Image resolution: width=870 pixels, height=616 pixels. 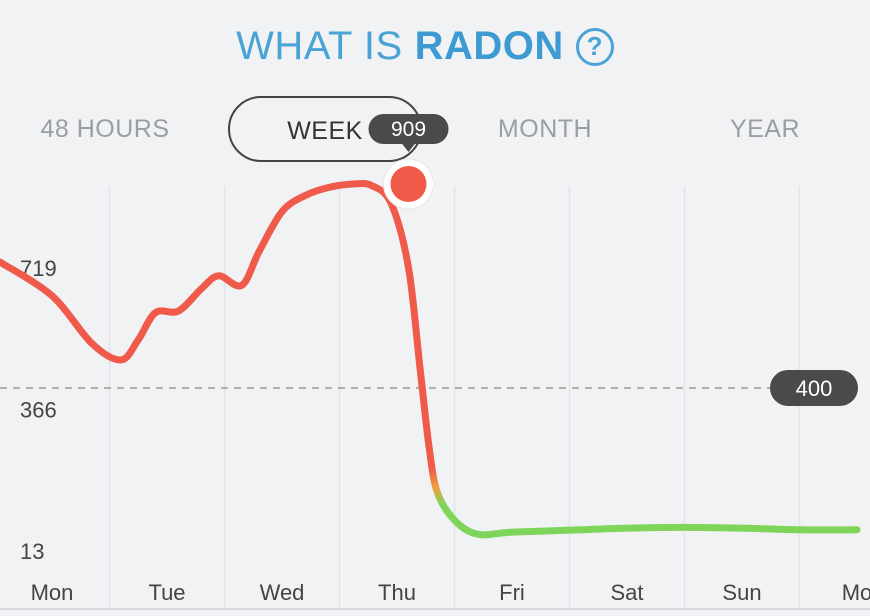 I want to click on x-tick-label: Fri, so click(x=512, y=592).